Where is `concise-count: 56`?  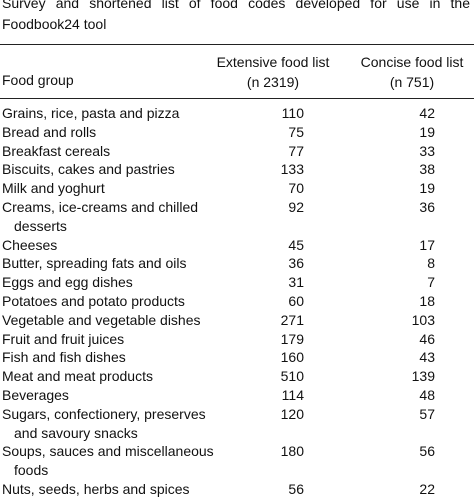 concise-count: 56 is located at coordinates (427, 451).